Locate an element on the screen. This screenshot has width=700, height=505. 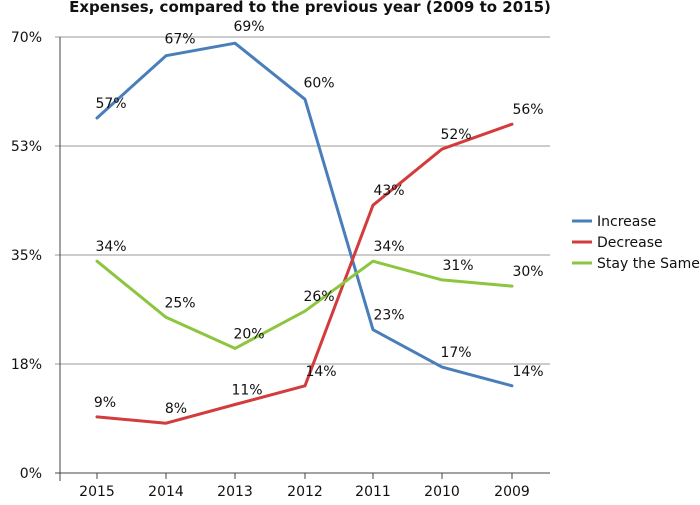
y-tick-label: 35% is located at coordinates (26, 256).